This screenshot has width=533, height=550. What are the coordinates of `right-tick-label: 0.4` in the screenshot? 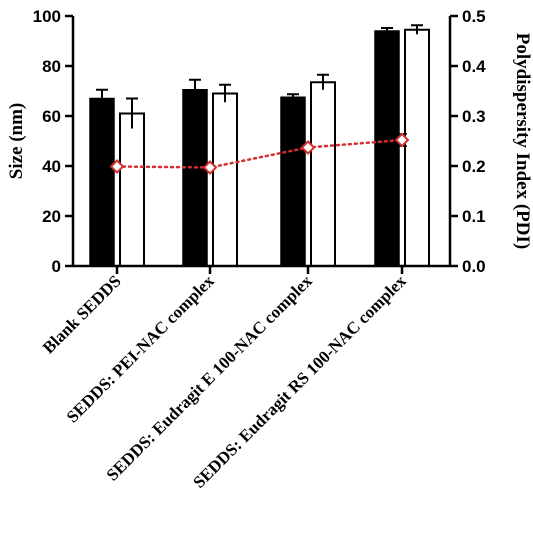 It's located at (474, 66).